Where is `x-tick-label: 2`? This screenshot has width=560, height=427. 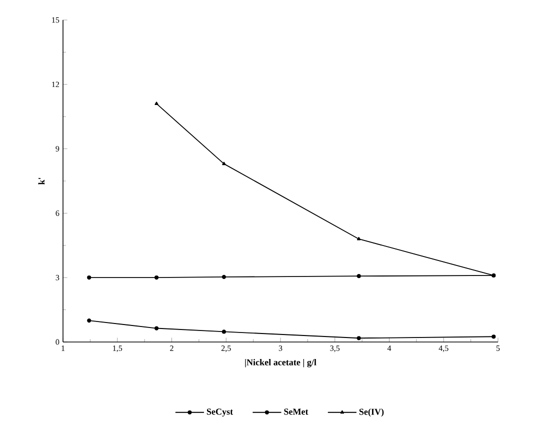 x-tick-label: 2 is located at coordinates (172, 348).